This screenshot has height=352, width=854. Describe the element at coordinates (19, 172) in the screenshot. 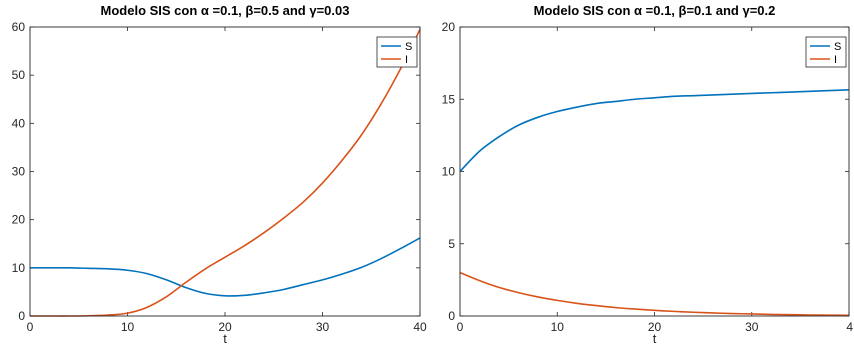

I see `y-tick-label: 30` at that location.